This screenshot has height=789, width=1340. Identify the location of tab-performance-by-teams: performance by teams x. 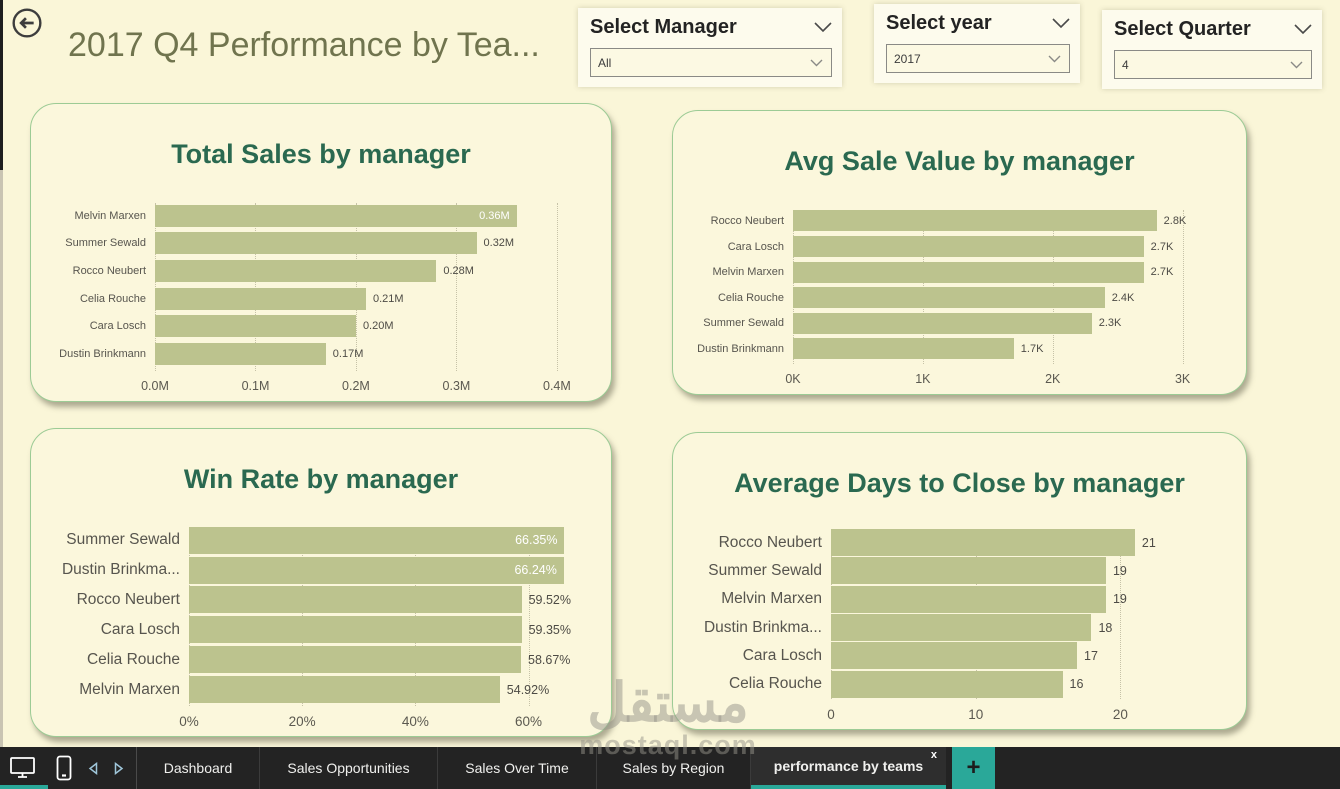
(848, 768).